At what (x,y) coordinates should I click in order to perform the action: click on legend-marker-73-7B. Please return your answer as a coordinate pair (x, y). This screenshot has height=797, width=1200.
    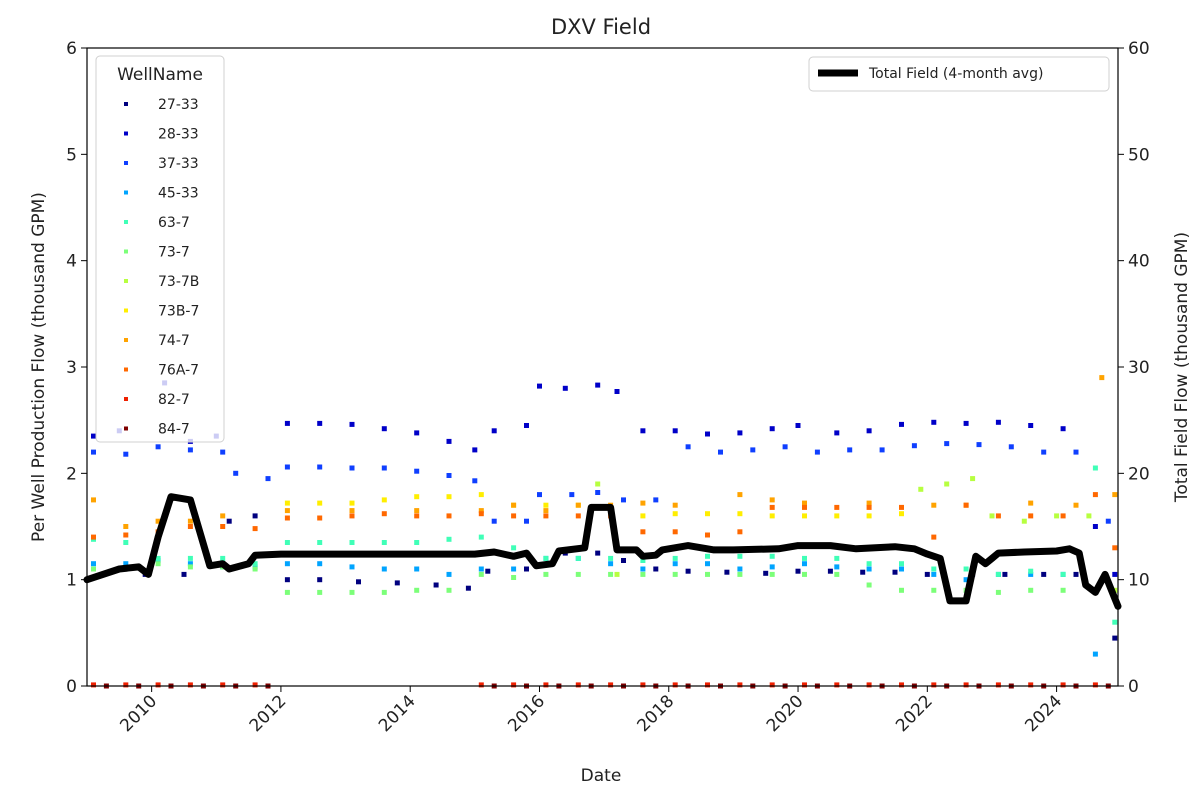
    Looking at the image, I should click on (126, 281).